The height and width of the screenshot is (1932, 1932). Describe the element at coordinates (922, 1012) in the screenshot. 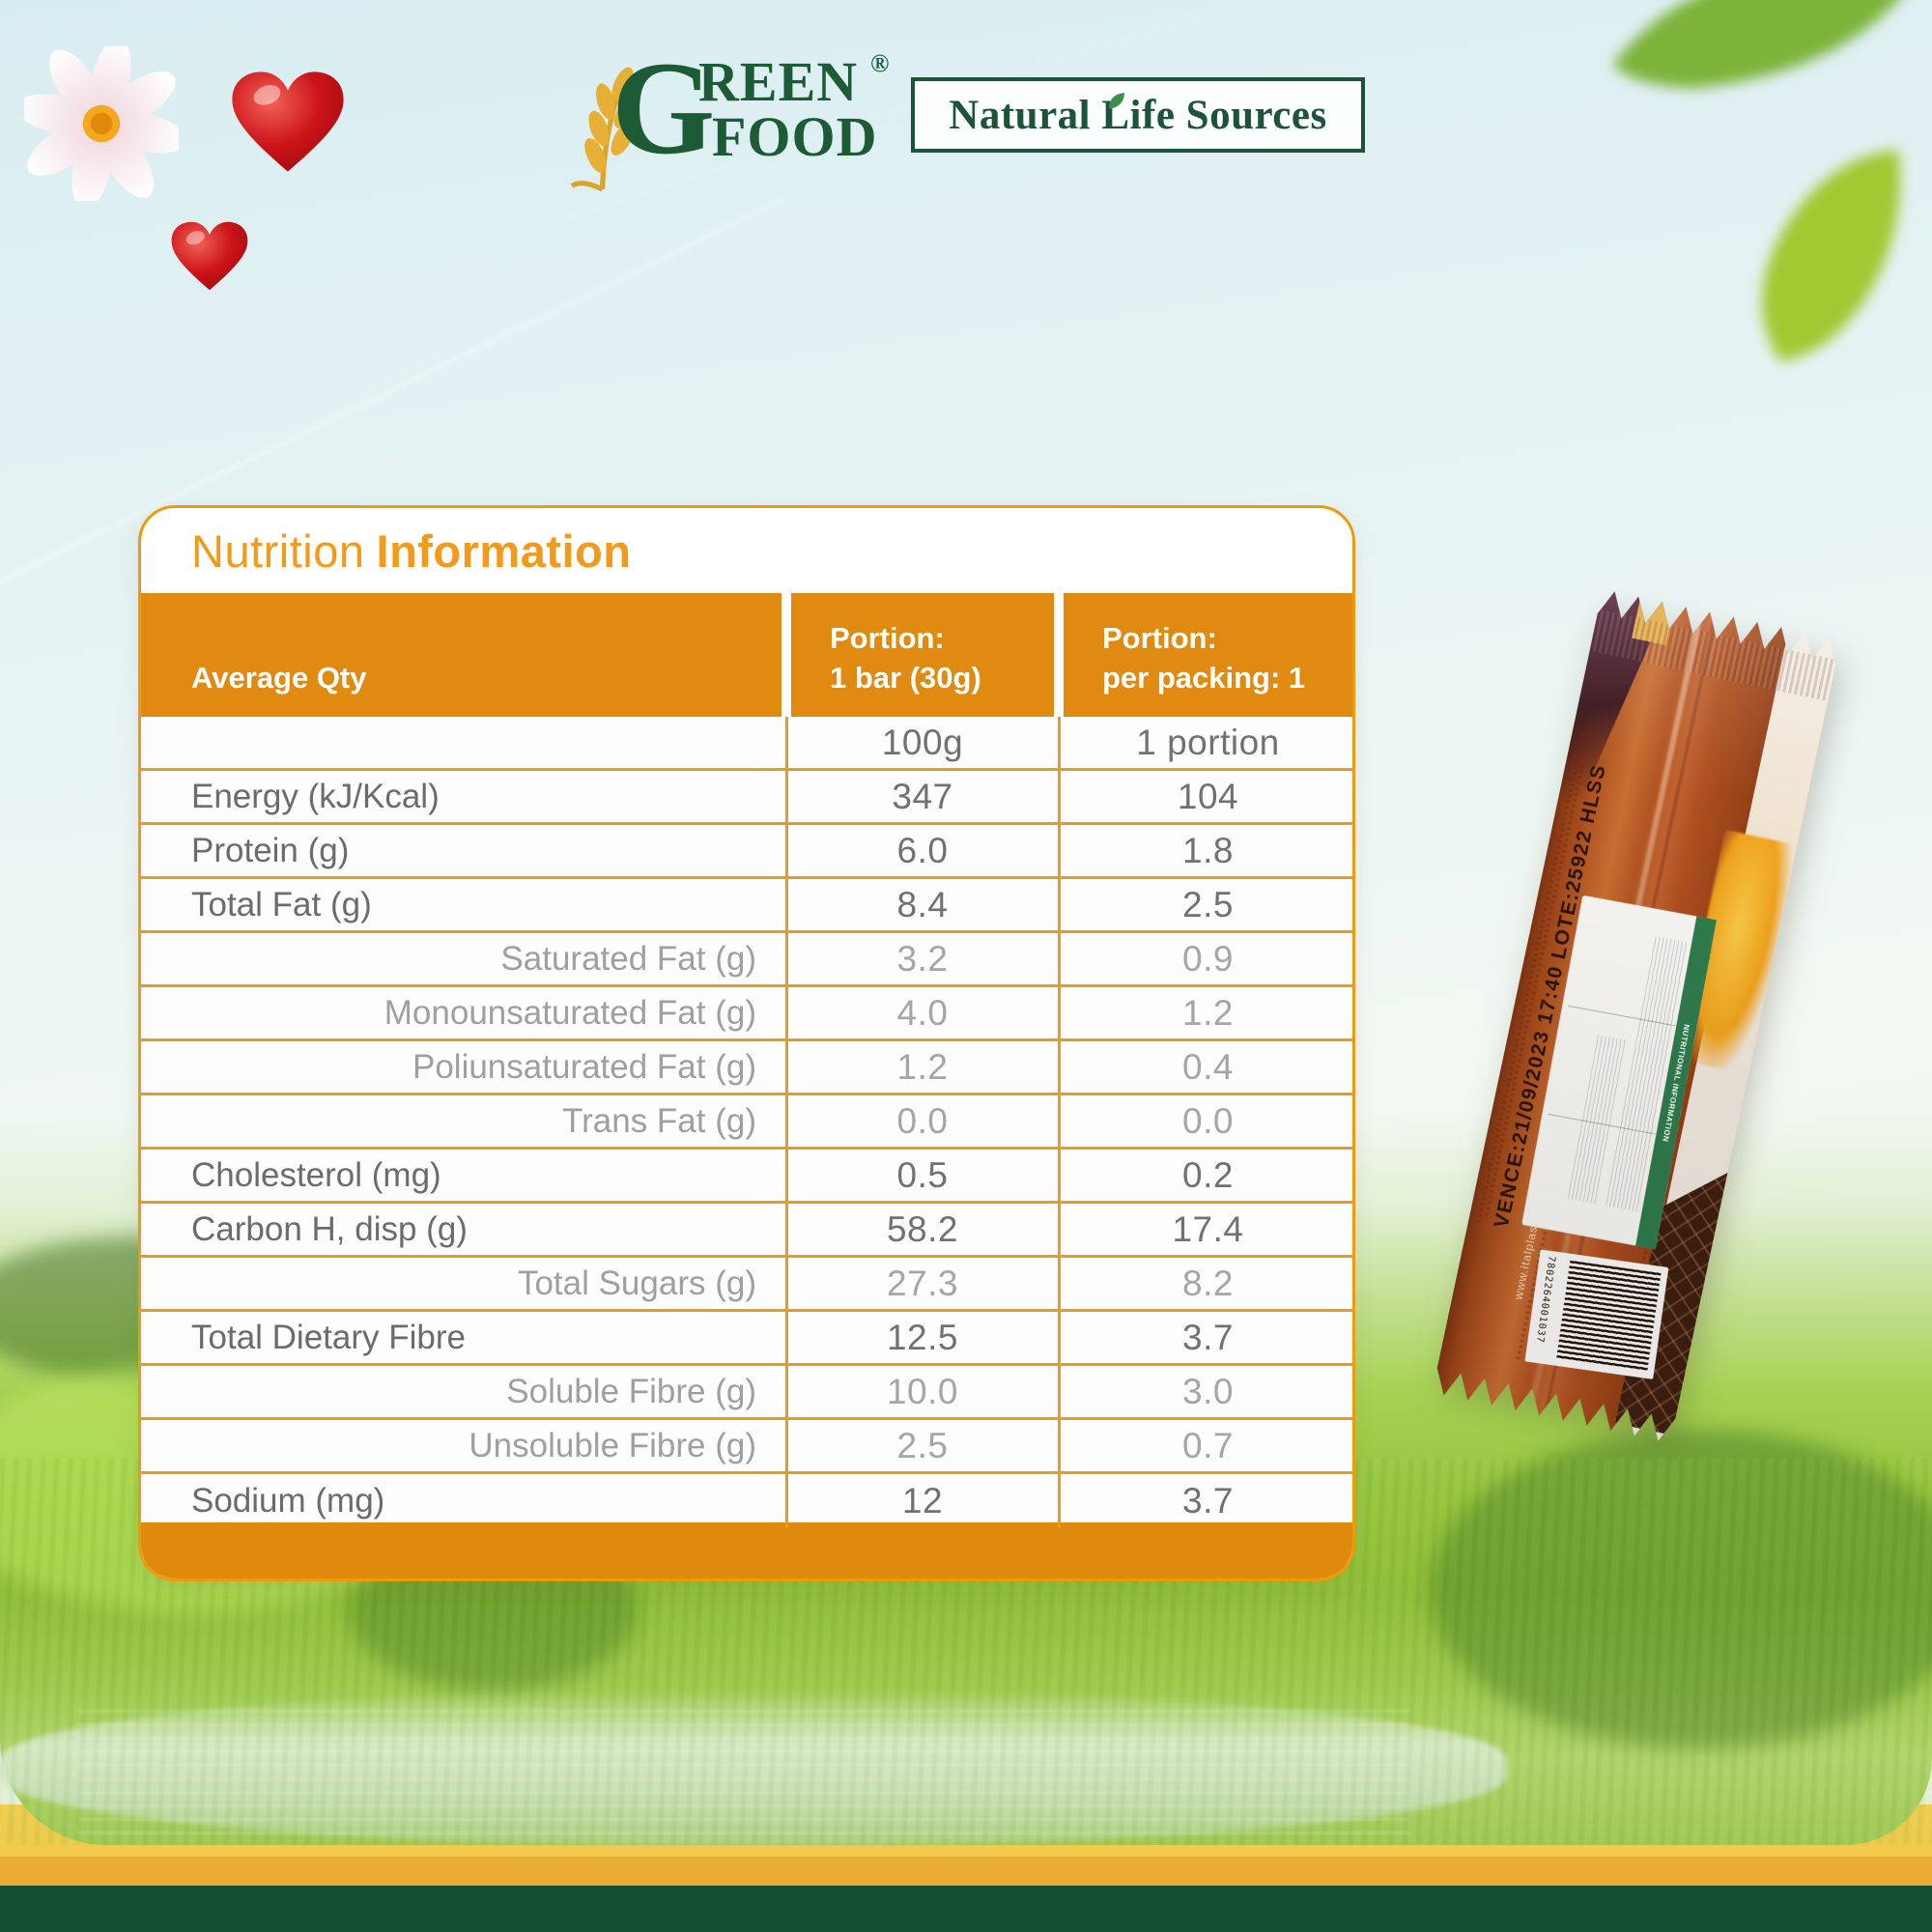

I see `row-value-100g: 4.0` at that location.